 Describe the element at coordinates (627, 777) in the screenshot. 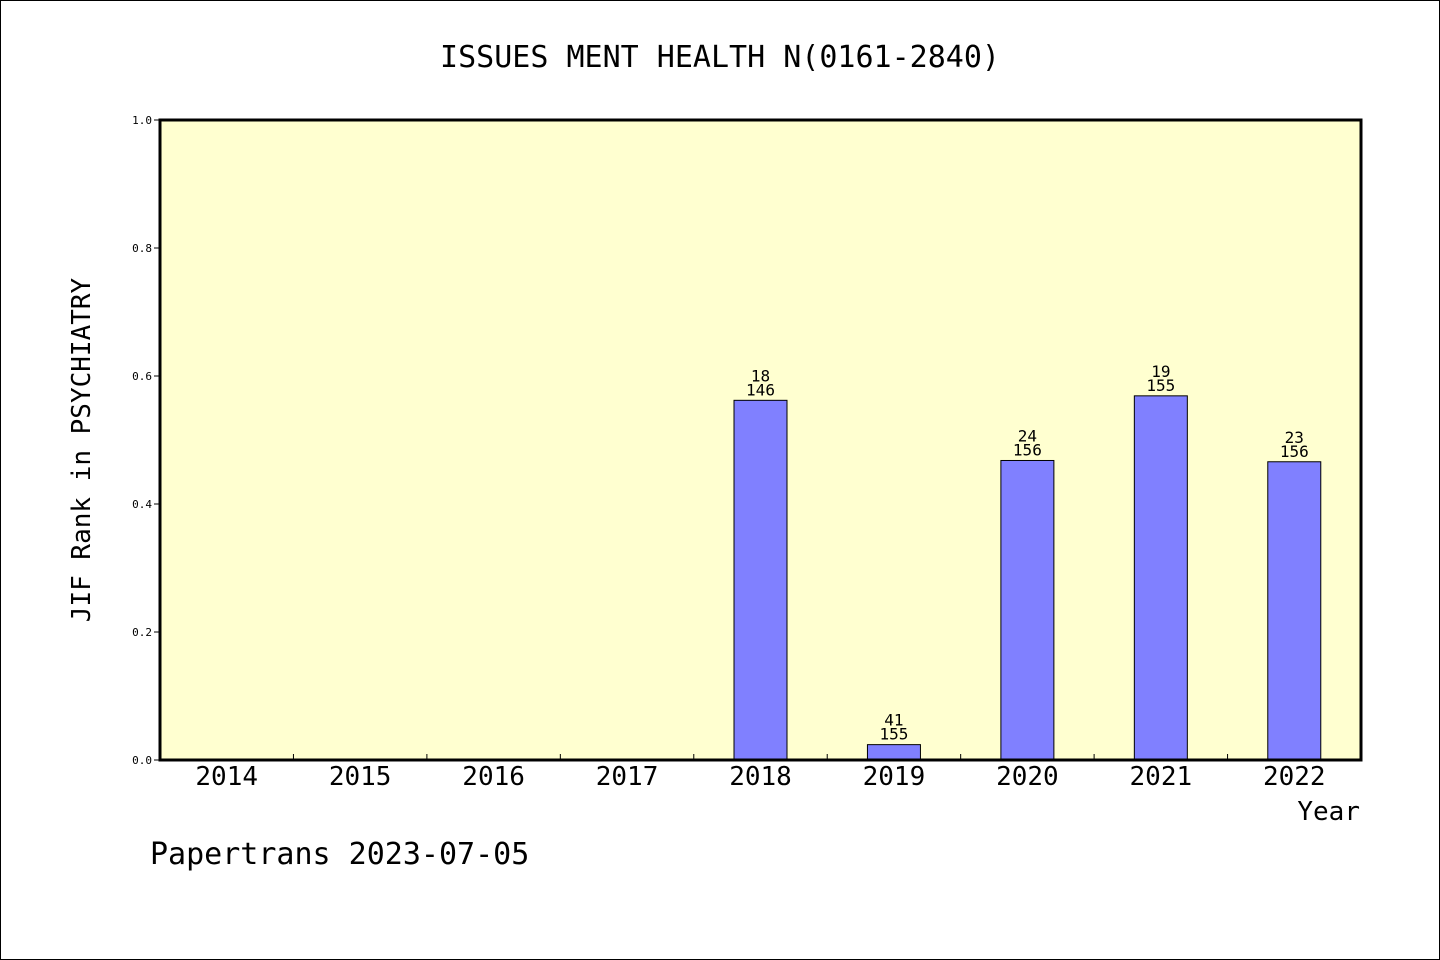

I see `x-tick-label: 2017` at that location.